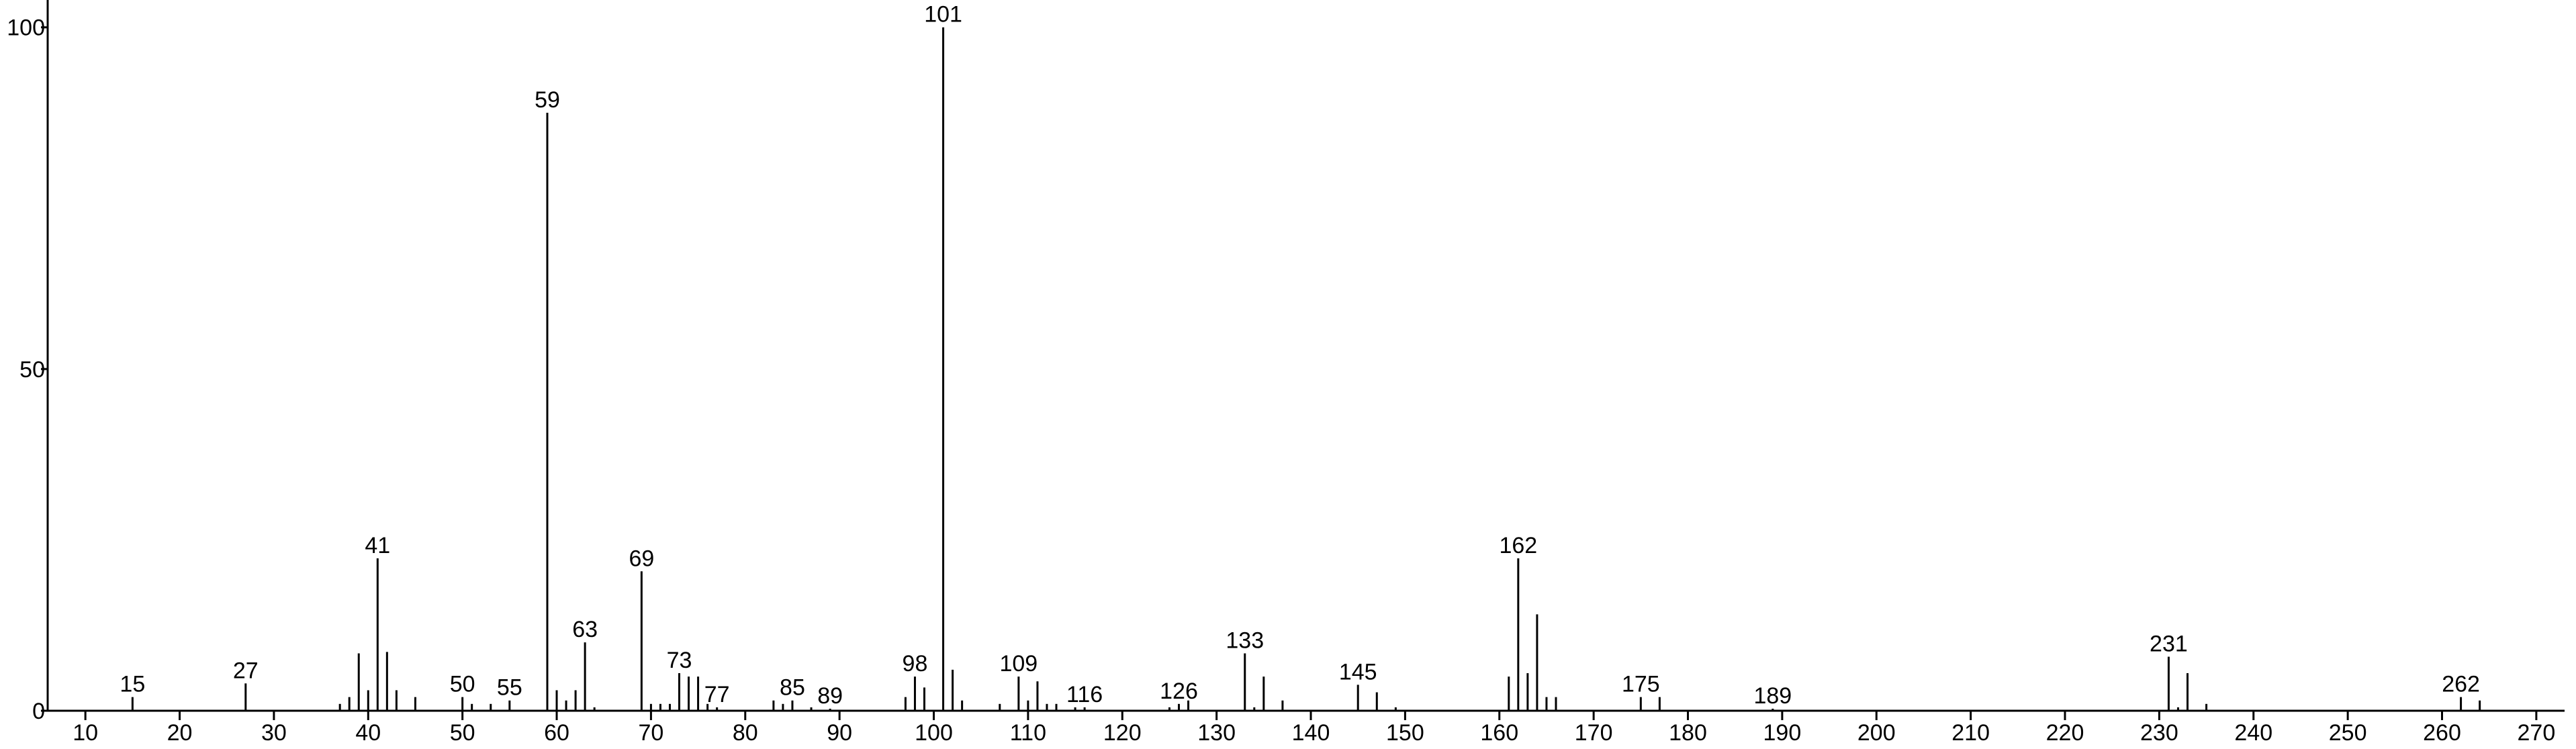 The image size is (2576, 749). Describe the element at coordinates (915, 664) in the screenshot. I see `peak-label: 98` at that location.